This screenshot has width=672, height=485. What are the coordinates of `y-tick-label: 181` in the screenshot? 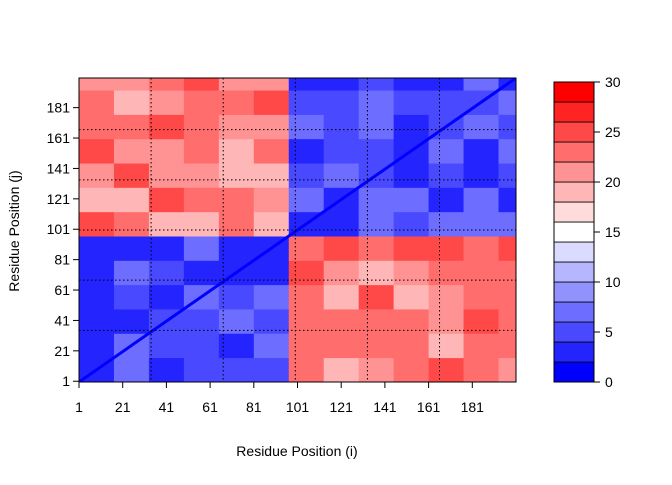 It's located at (59, 108).